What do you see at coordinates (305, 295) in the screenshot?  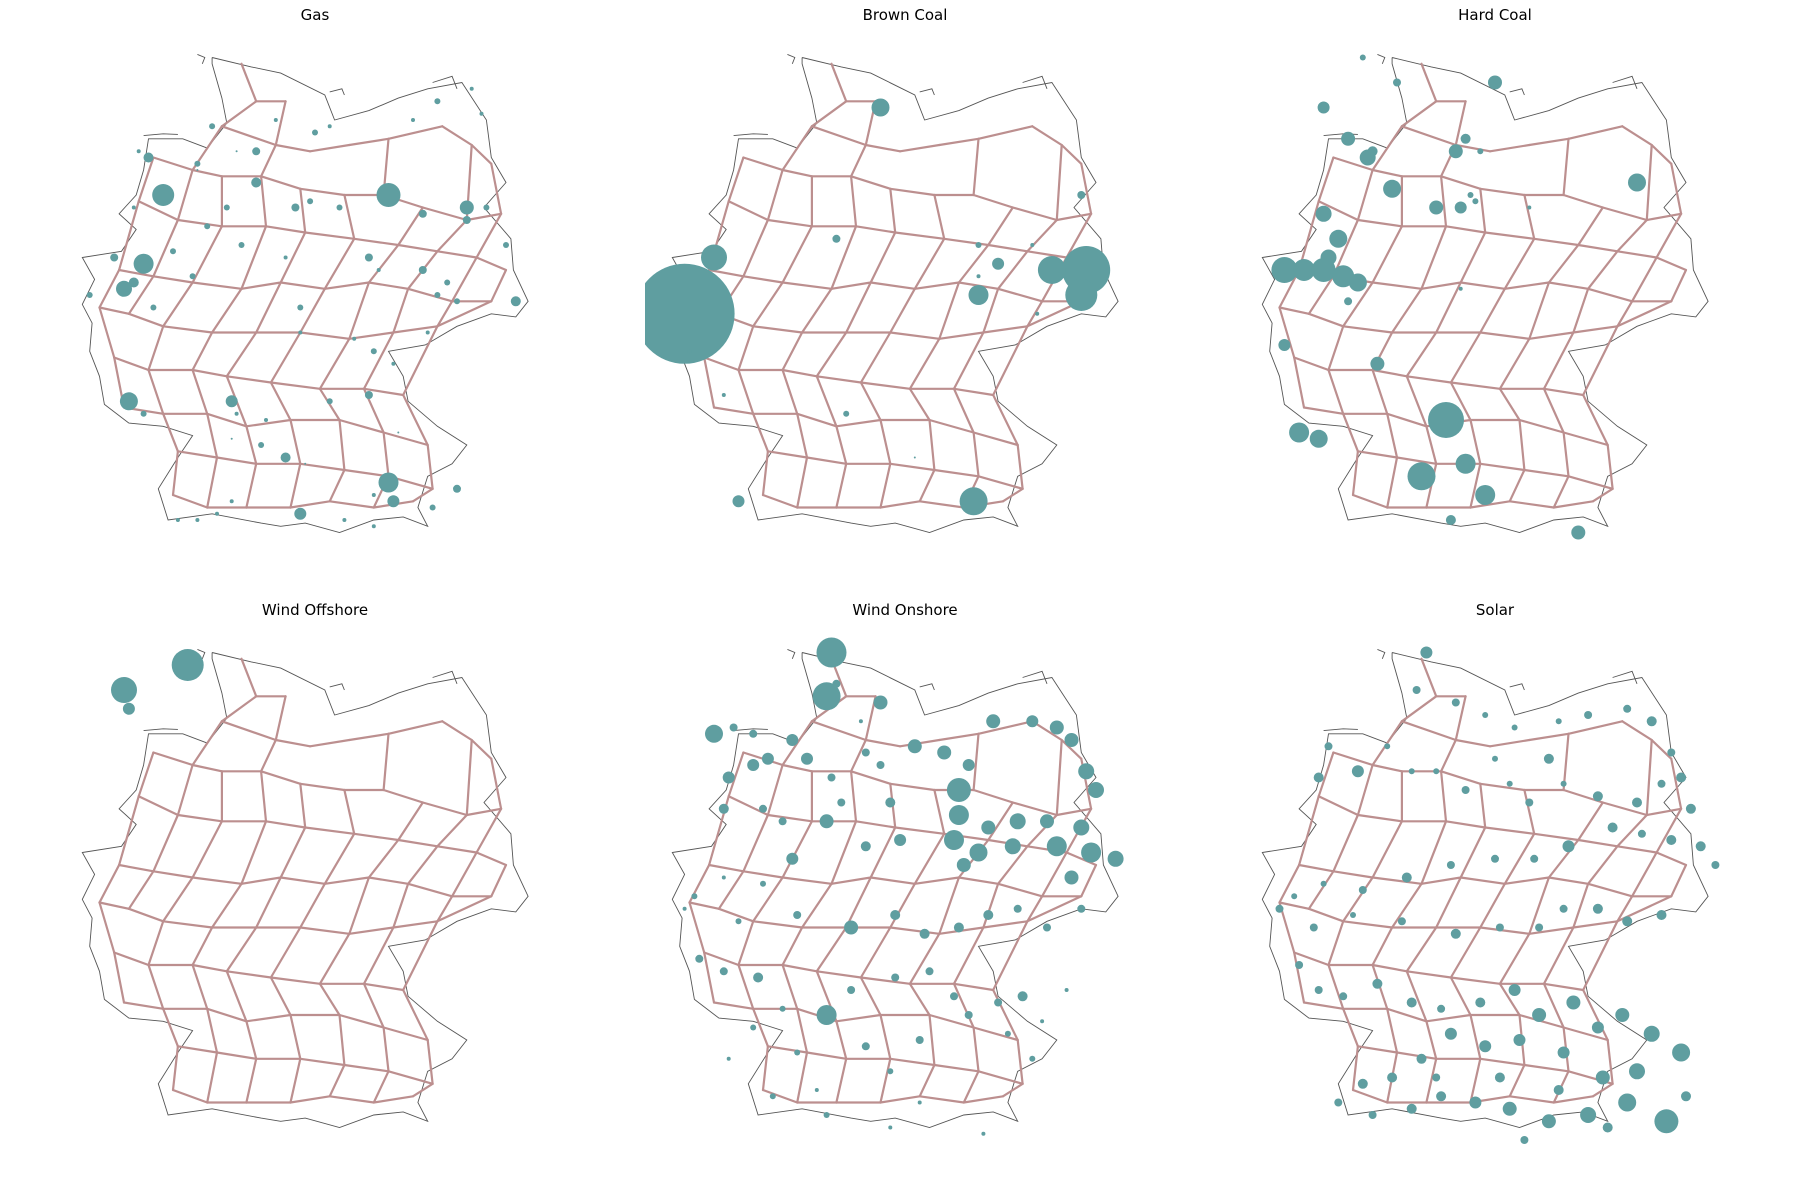 I see `country-border` at bounding box center [305, 295].